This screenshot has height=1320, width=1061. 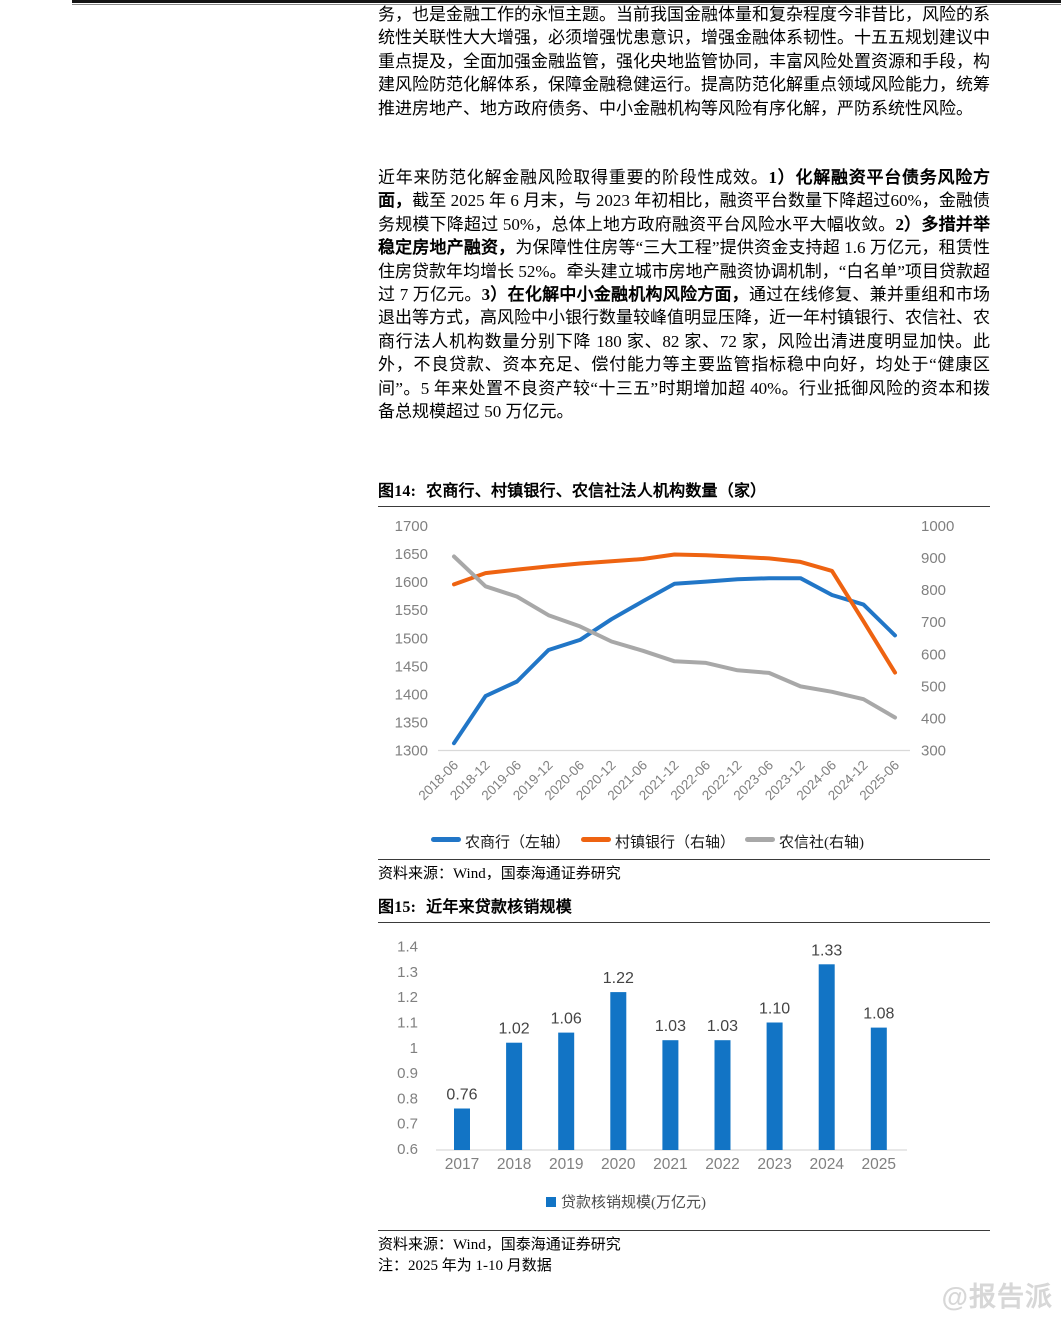 What do you see at coordinates (411, 751) in the screenshot?
I see `svg-text: 1300` at bounding box center [411, 751].